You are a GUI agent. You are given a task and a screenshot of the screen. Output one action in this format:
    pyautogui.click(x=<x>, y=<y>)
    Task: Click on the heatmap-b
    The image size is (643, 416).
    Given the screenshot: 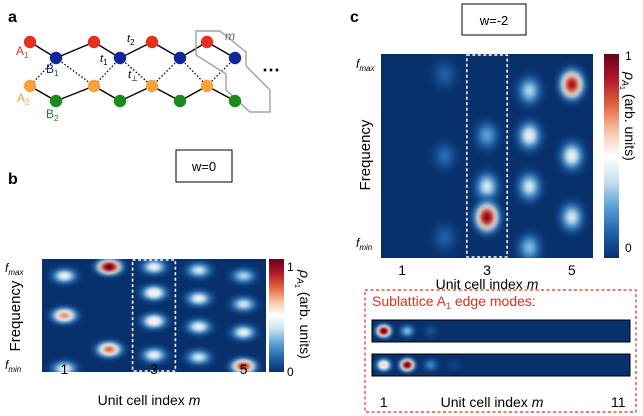 What is the action you would take?
    pyautogui.click(x=154, y=315)
    